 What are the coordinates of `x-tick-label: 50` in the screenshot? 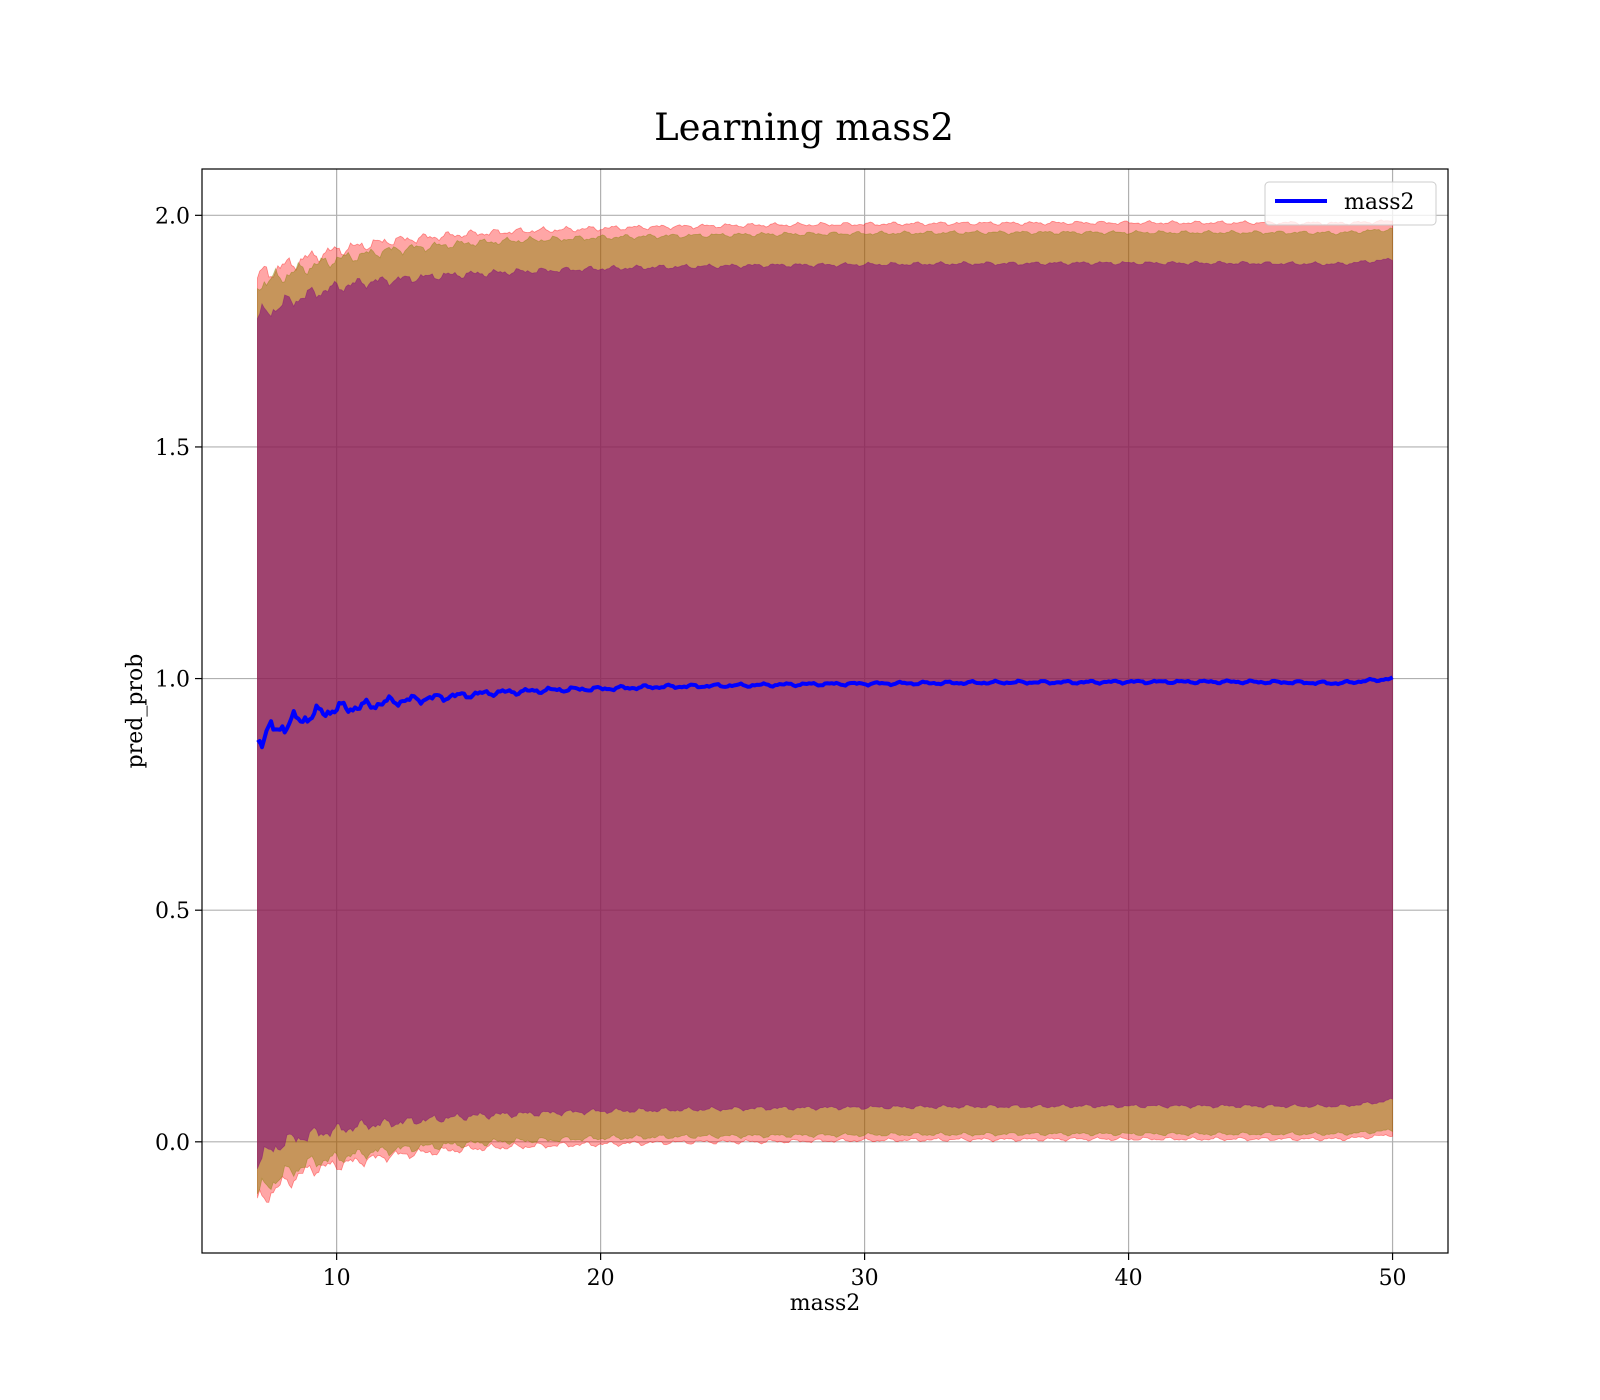 It's located at (1393, 1278).